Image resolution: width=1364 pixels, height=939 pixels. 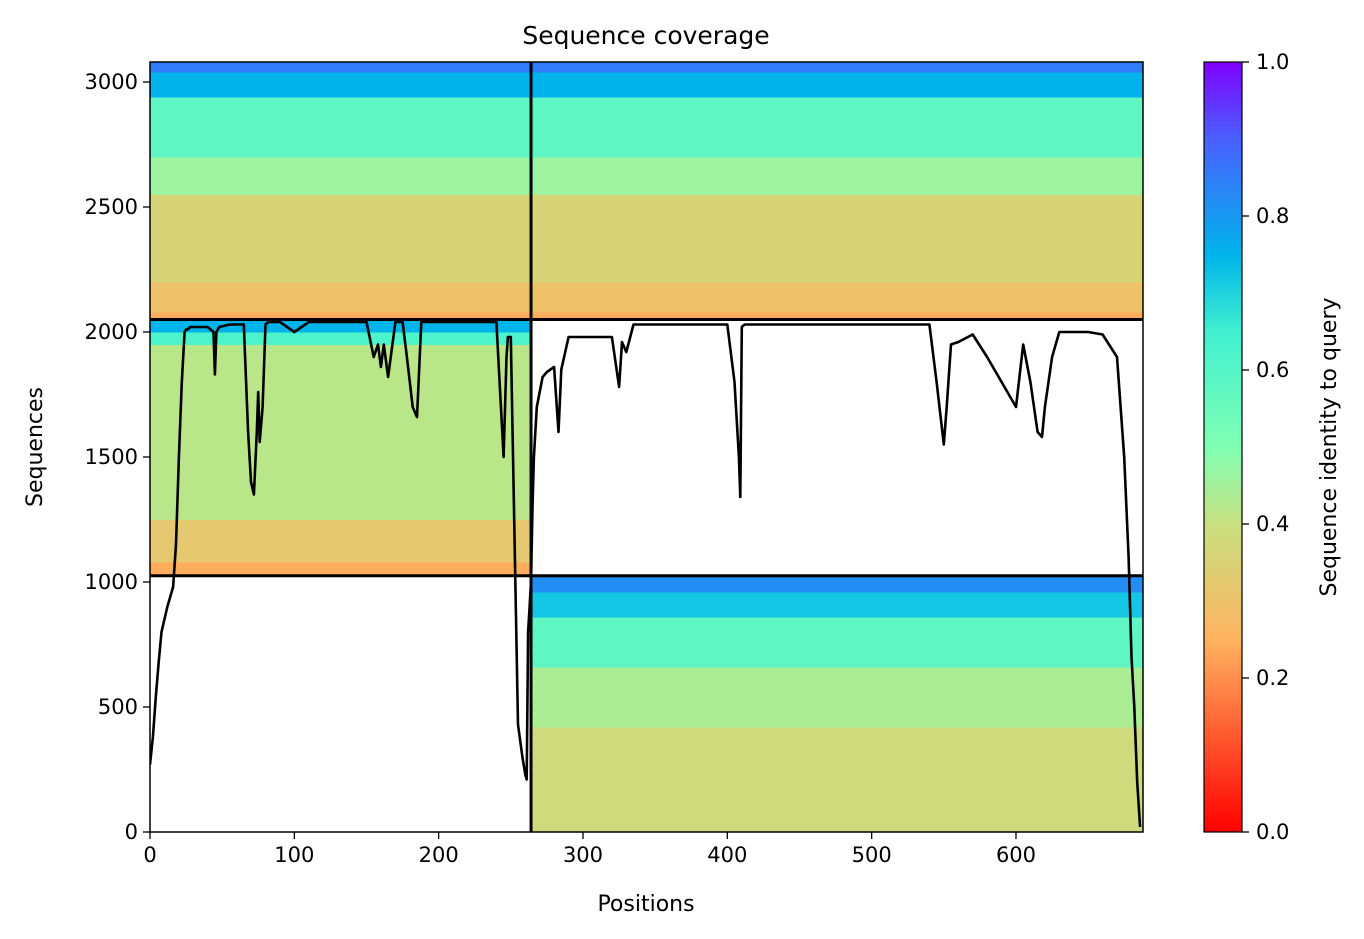 What do you see at coordinates (1265, 447) in the screenshot?
I see `colorbar-ticks: 0.0 0.2 0.4 0.6 0.8 1.0` at bounding box center [1265, 447].